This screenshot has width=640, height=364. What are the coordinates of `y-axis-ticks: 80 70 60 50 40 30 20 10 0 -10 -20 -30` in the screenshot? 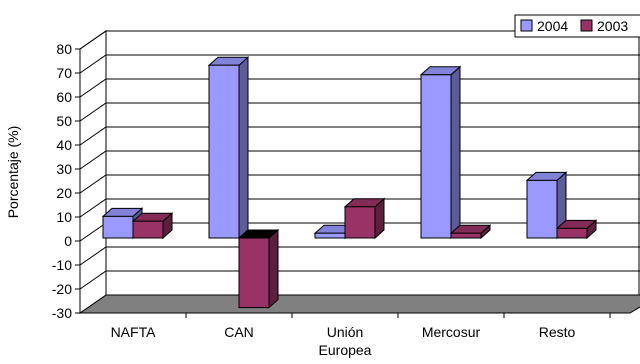 It's located at (66, 181).